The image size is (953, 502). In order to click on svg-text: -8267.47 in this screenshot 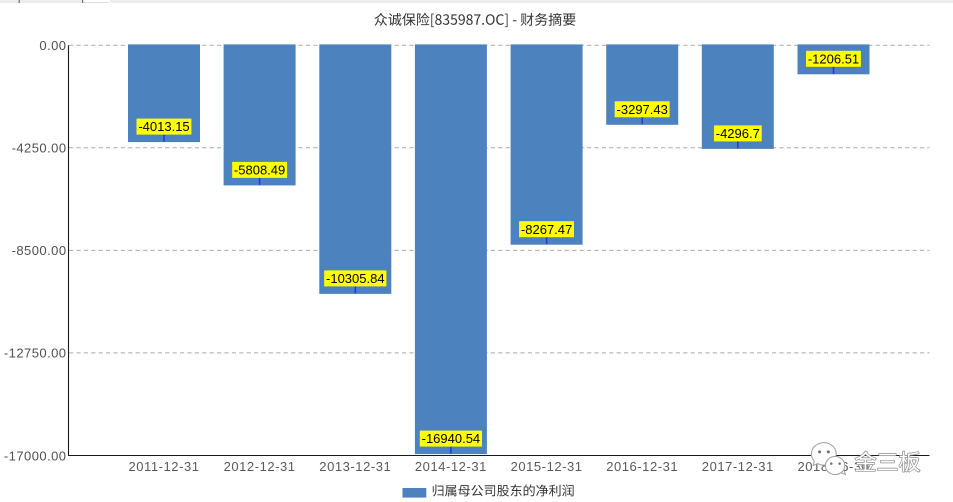, I will do `click(546, 229)`.